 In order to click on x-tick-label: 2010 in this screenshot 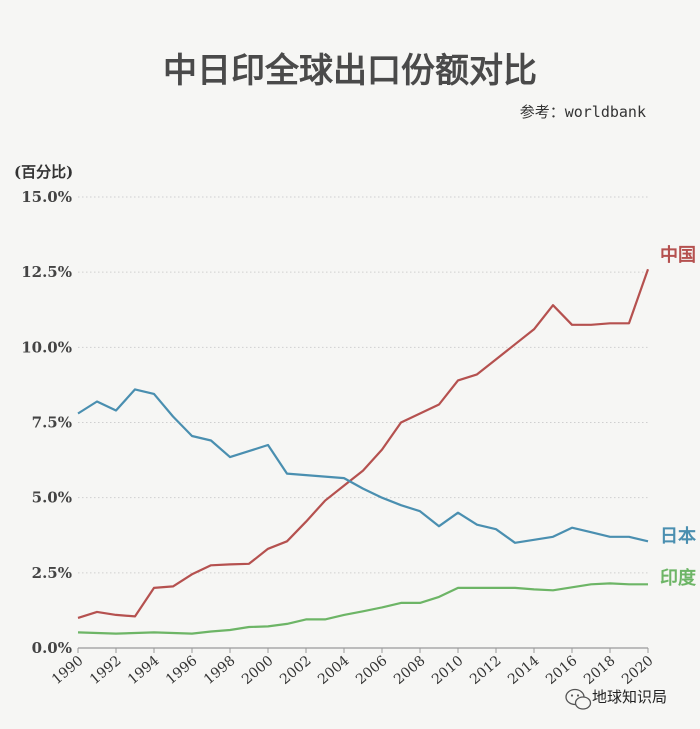, I will do `click(448, 670)`.